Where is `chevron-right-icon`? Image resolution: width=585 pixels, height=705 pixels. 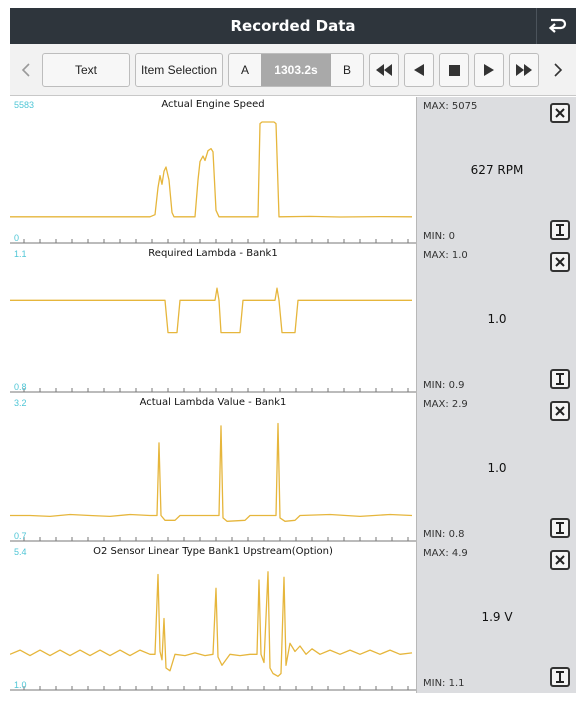
chevron-right-icon is located at coordinates (558, 70).